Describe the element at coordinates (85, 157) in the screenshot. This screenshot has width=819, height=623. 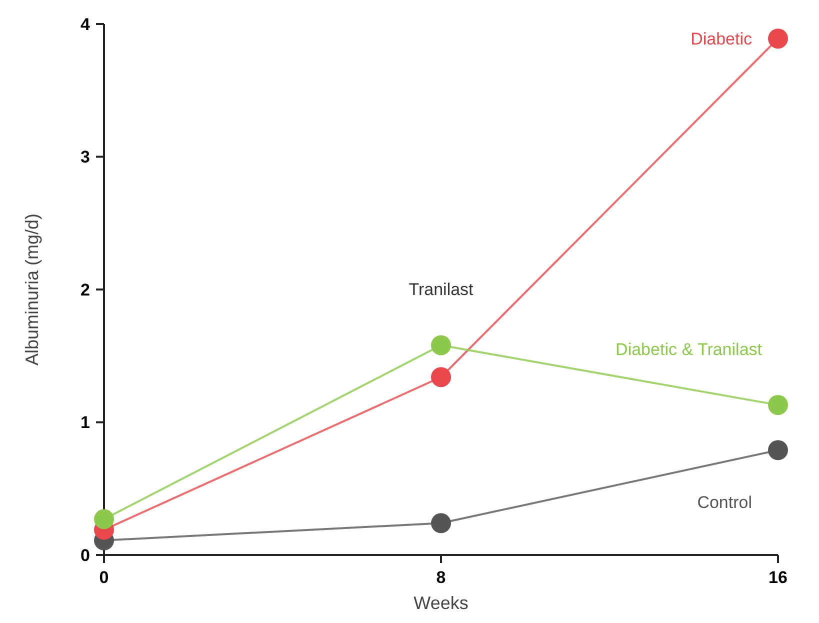
I see `y-tick-label: 3` at that location.